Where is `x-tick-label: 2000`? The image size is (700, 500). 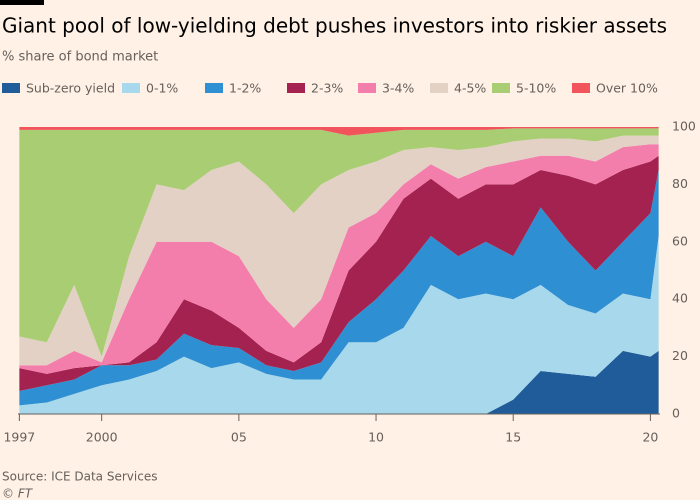 x-tick-label: 2000 is located at coordinates (102, 437).